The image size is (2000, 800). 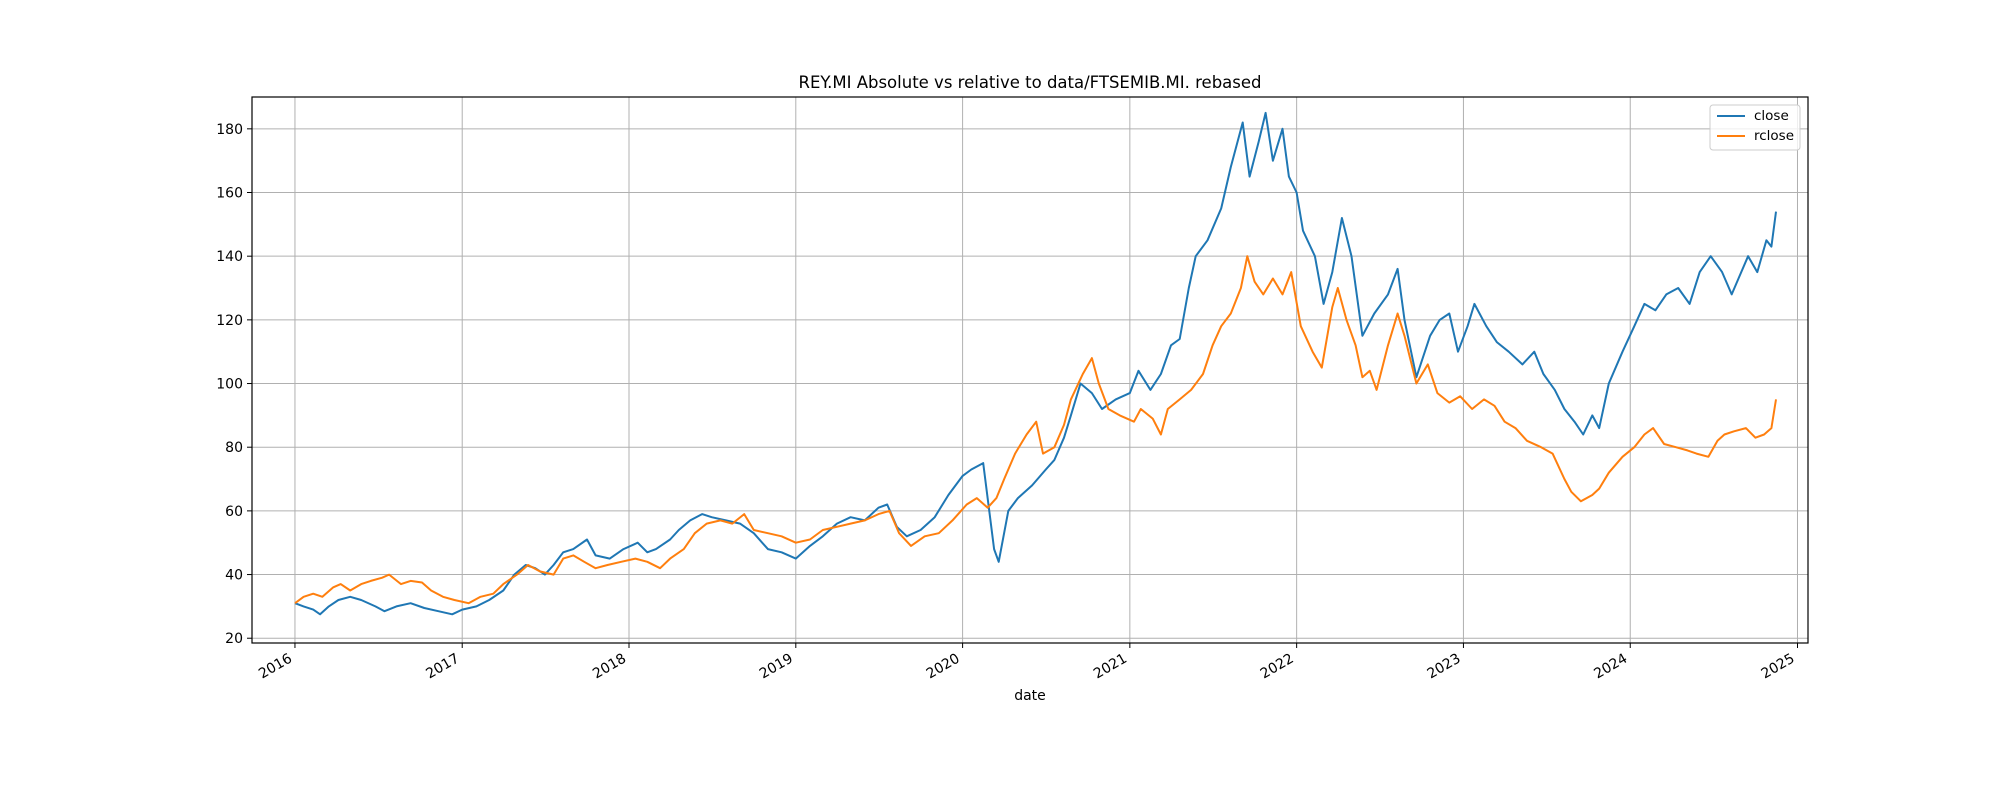 I want to click on y-tick-label: 80, so click(x=234, y=448).